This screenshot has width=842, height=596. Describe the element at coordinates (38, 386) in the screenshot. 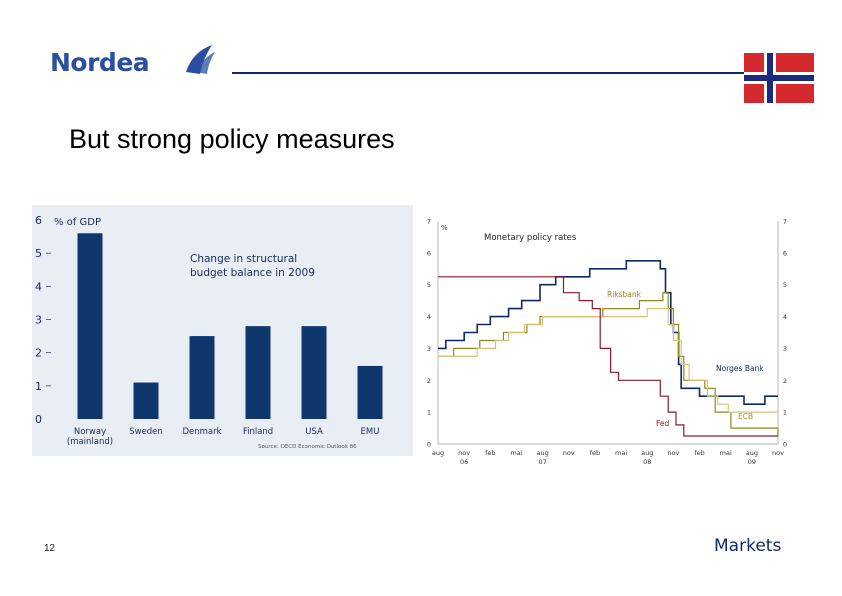

I see `bar-ytick-label: 1` at that location.